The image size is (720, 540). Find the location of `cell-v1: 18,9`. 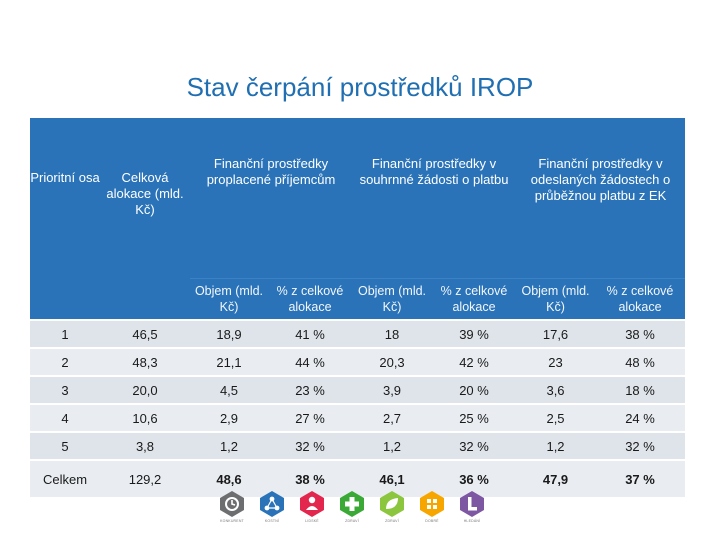

cell-v1: 18,9 is located at coordinates (229, 333).